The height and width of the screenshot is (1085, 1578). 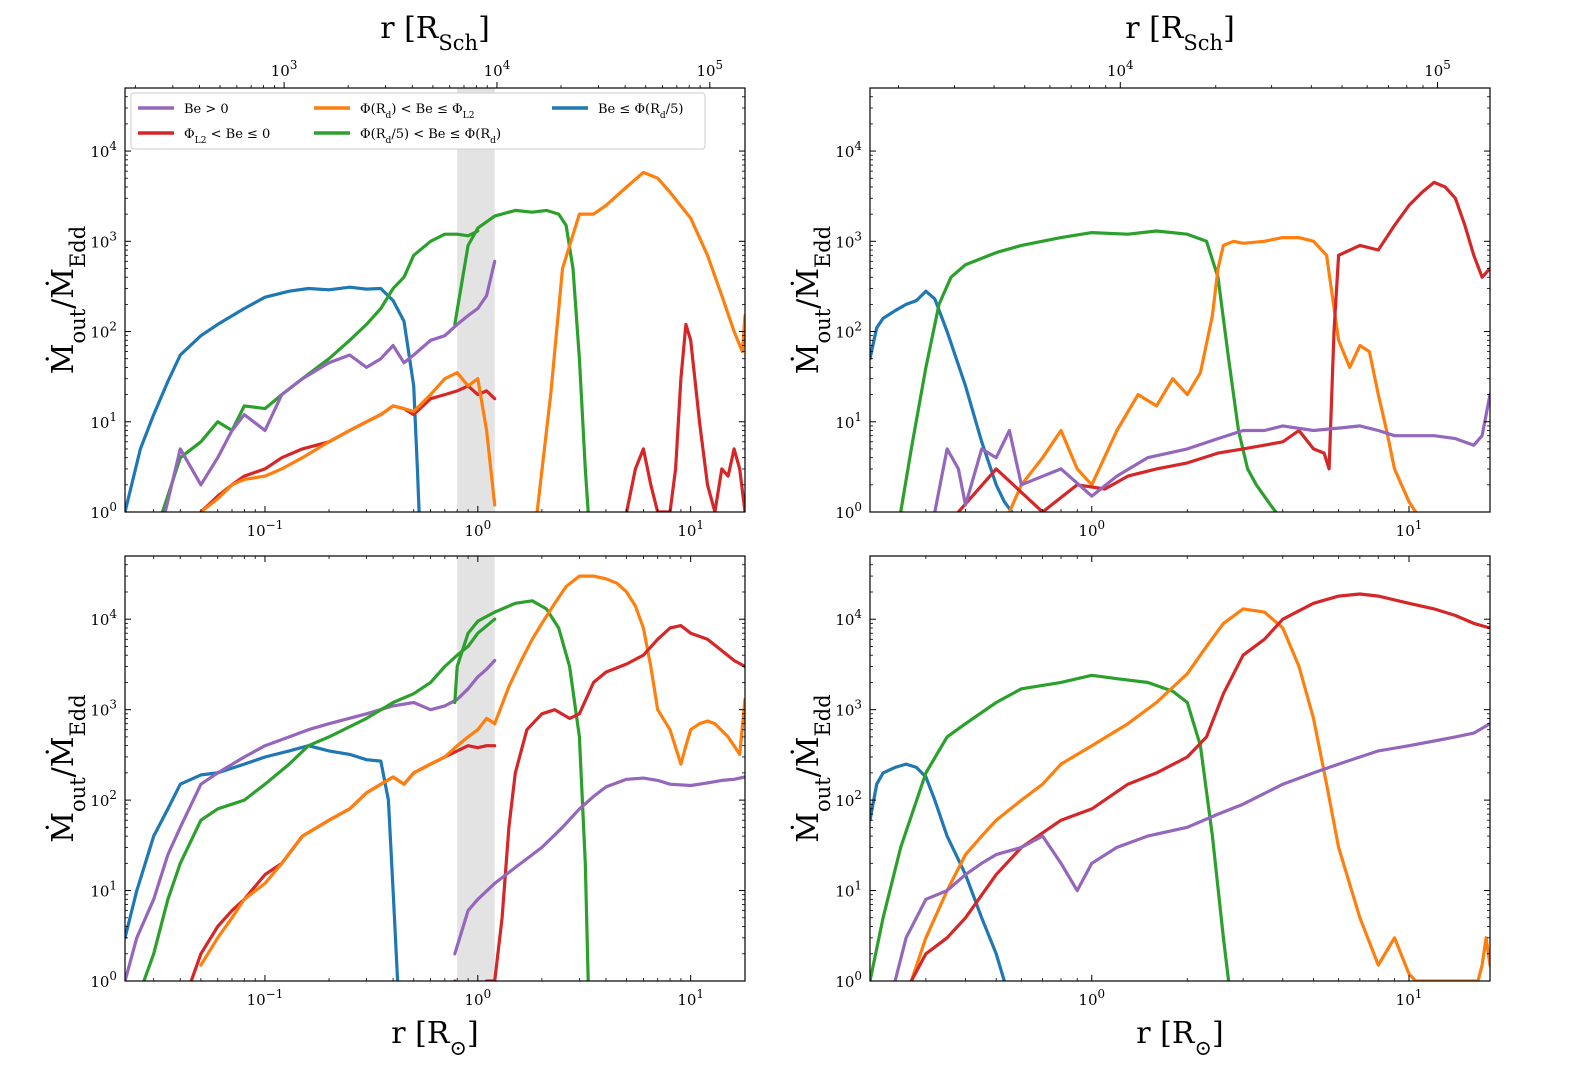 What do you see at coordinates (284, 69) in the screenshot?
I see `top-x-tick-label: 10³` at bounding box center [284, 69].